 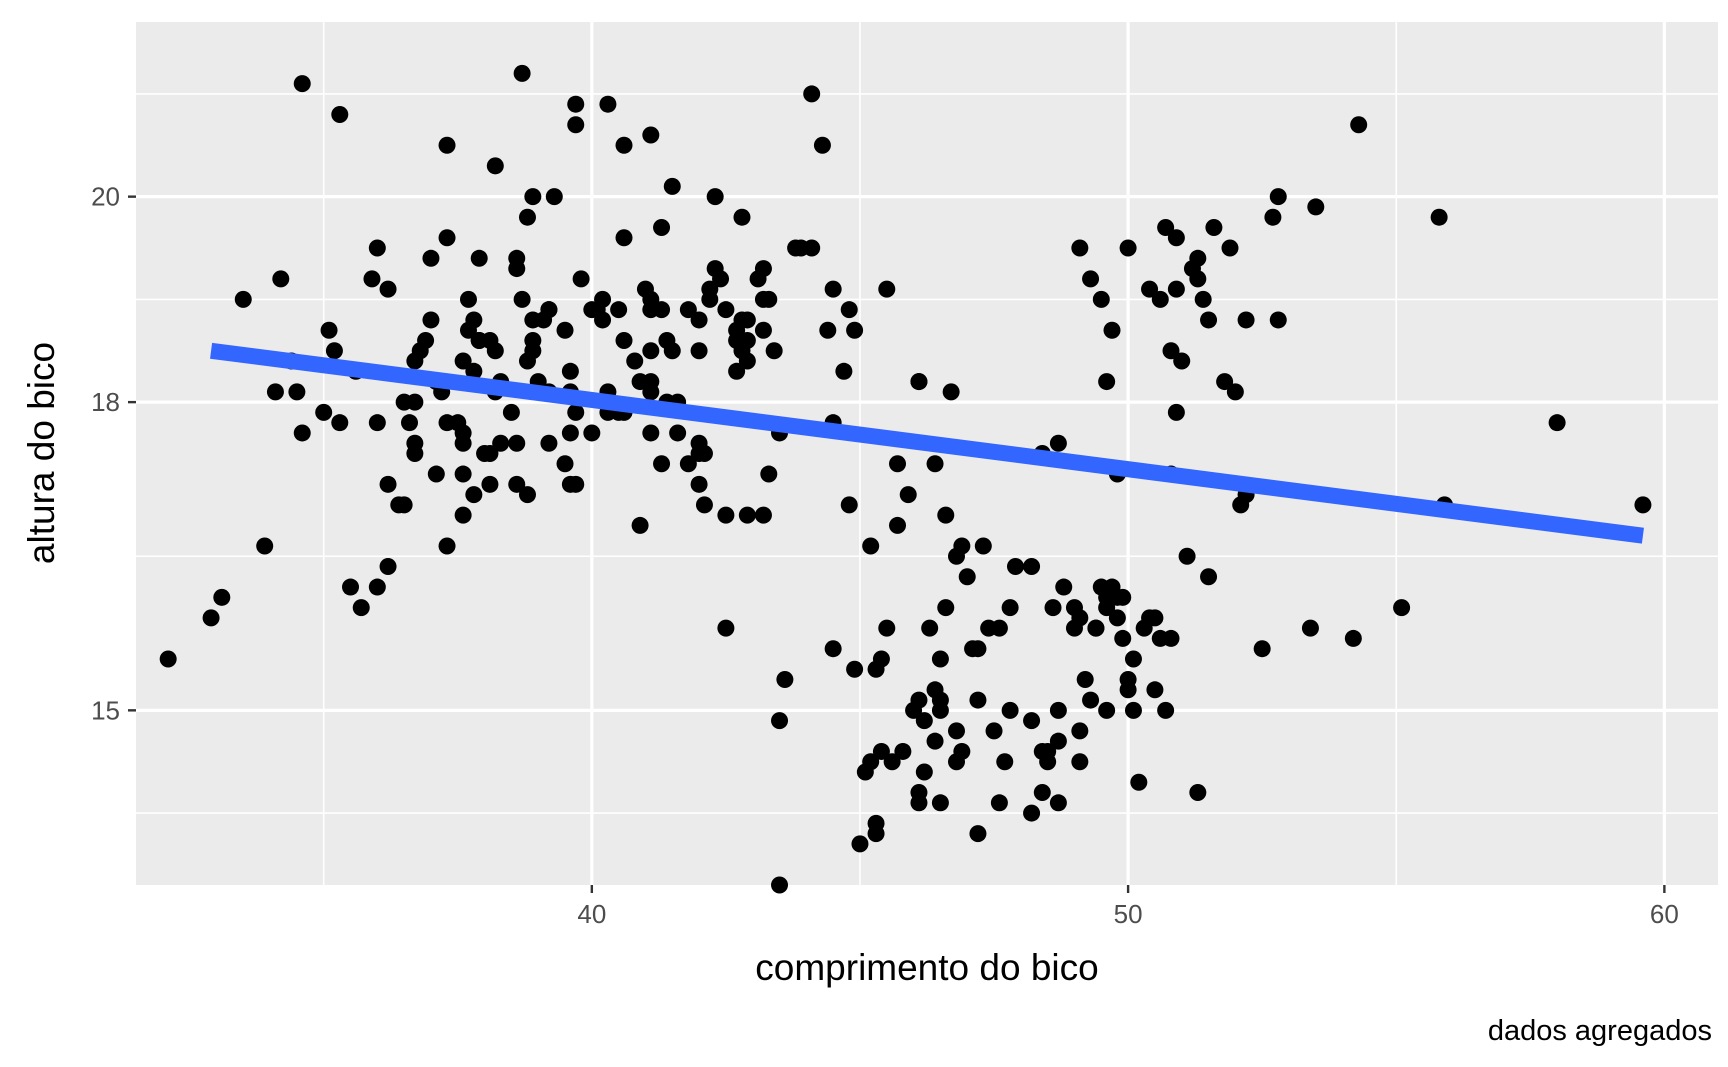 What do you see at coordinates (105, 197) in the screenshot?
I see `y-tick-label: 20` at bounding box center [105, 197].